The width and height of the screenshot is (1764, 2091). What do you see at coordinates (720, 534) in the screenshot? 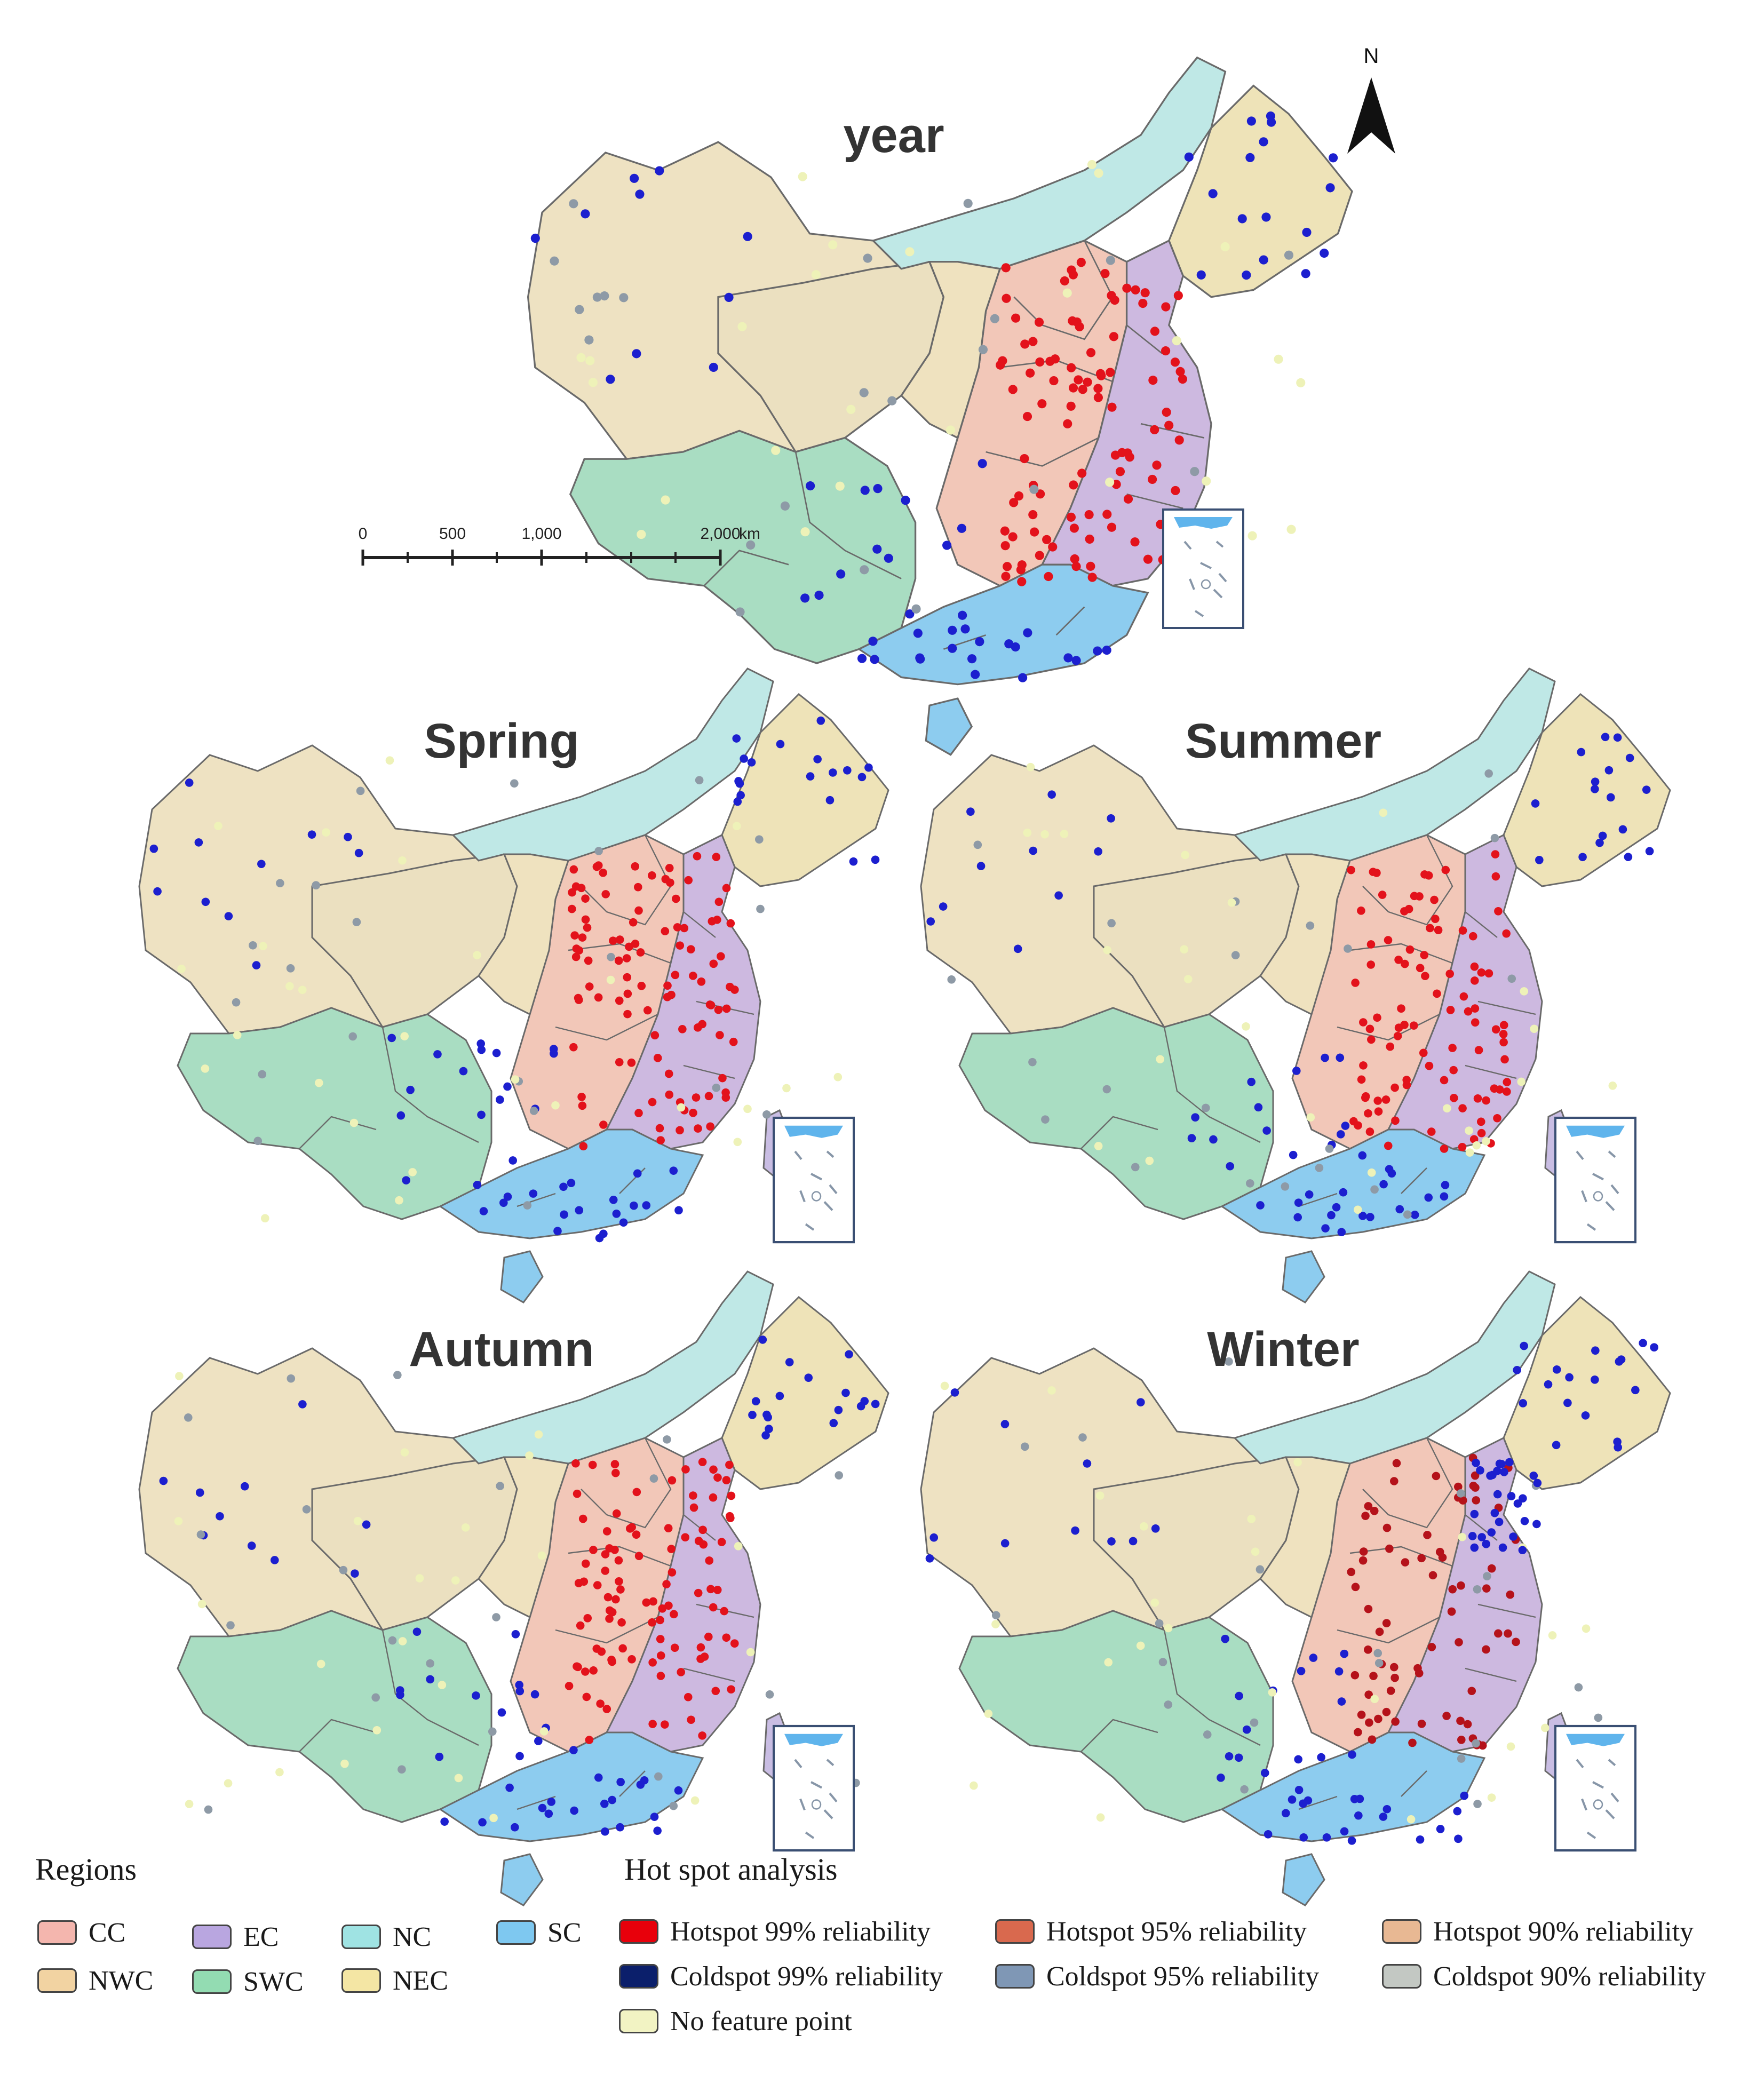
I see `scale-label-2000: 2,000` at bounding box center [720, 534].